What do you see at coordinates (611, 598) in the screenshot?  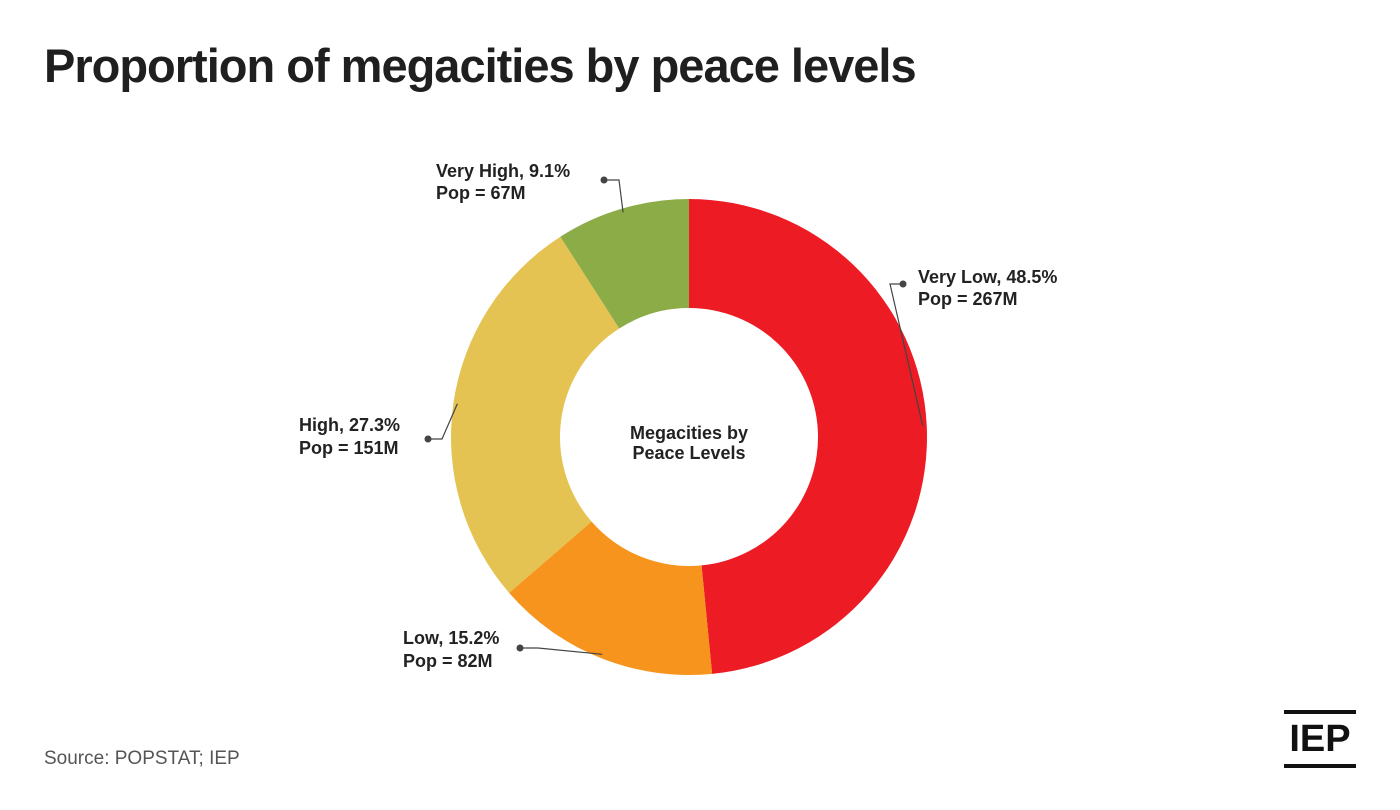 I see `slice-low` at bounding box center [611, 598].